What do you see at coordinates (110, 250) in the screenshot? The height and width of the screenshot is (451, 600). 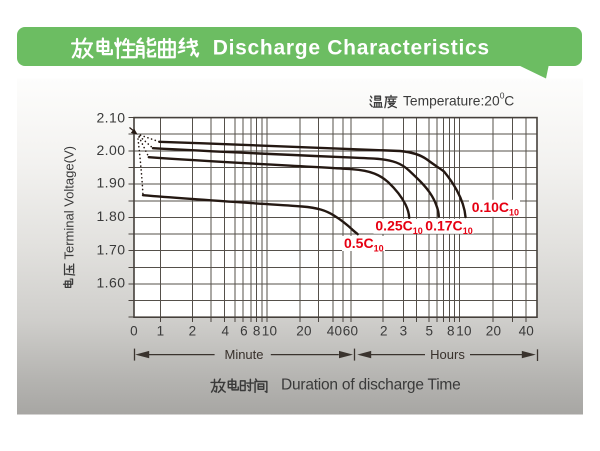 I see `svg-text: 1.70` at bounding box center [110, 250].